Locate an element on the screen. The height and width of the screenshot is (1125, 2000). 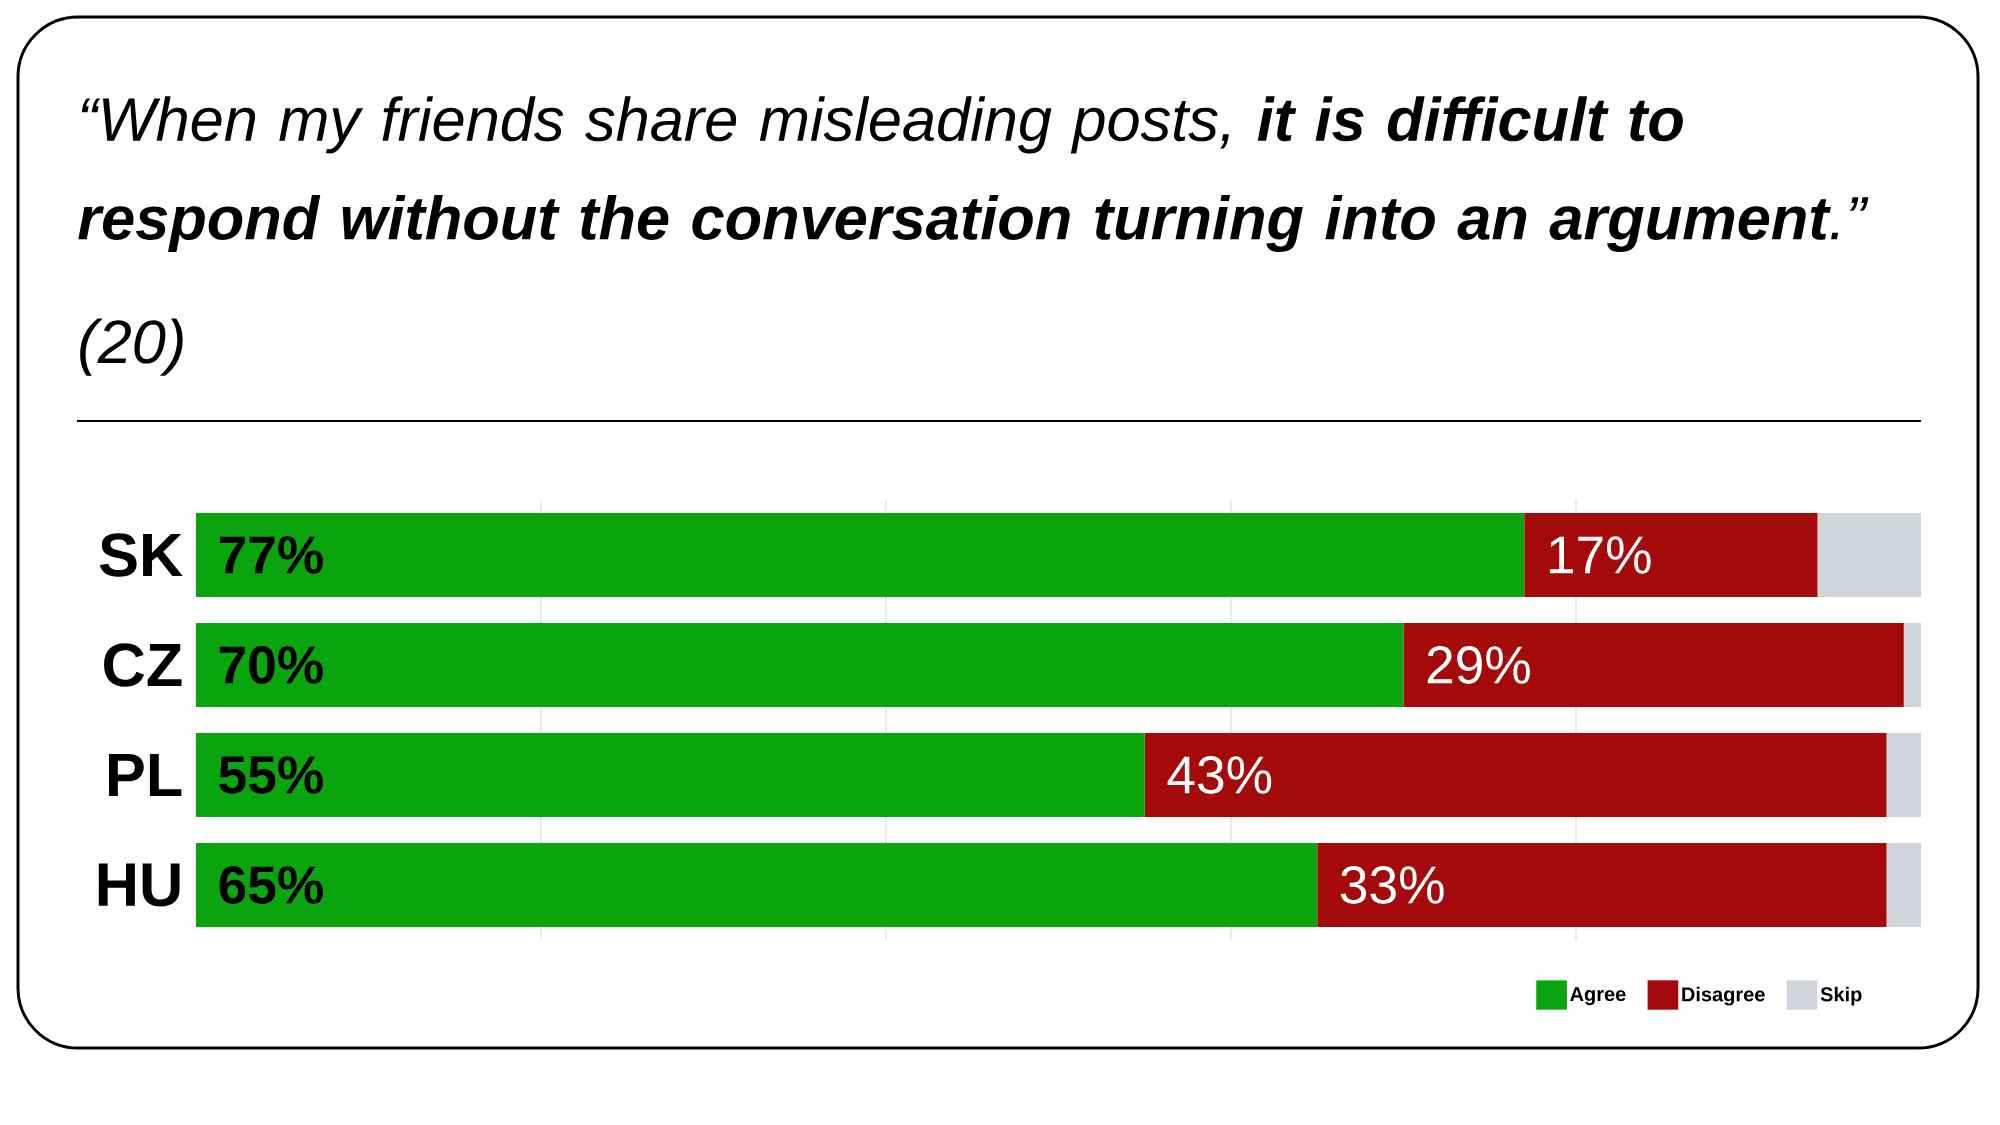
y-tick-label: SK is located at coordinates (141, 555).